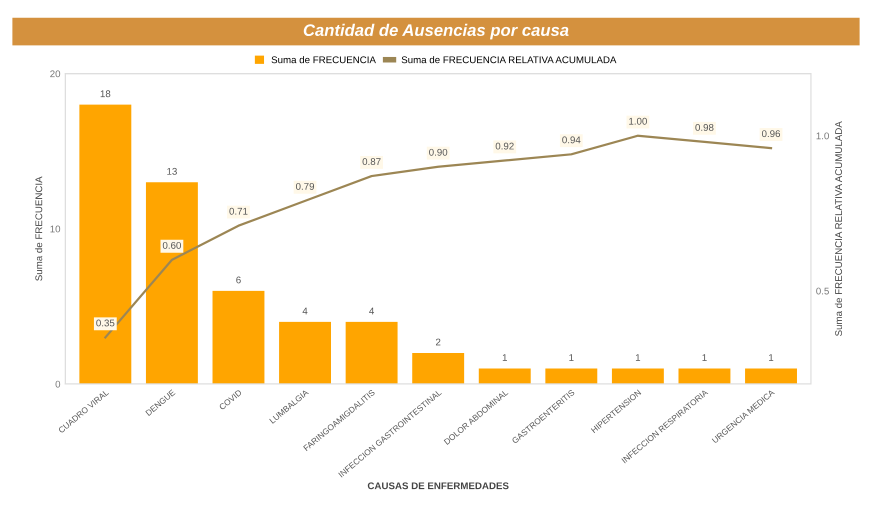 The image size is (872, 526). What do you see at coordinates (509, 60) in the screenshot?
I see `legend-label: Suma de FRECUENCIA RELATIVA ACUMULADA` at bounding box center [509, 60].